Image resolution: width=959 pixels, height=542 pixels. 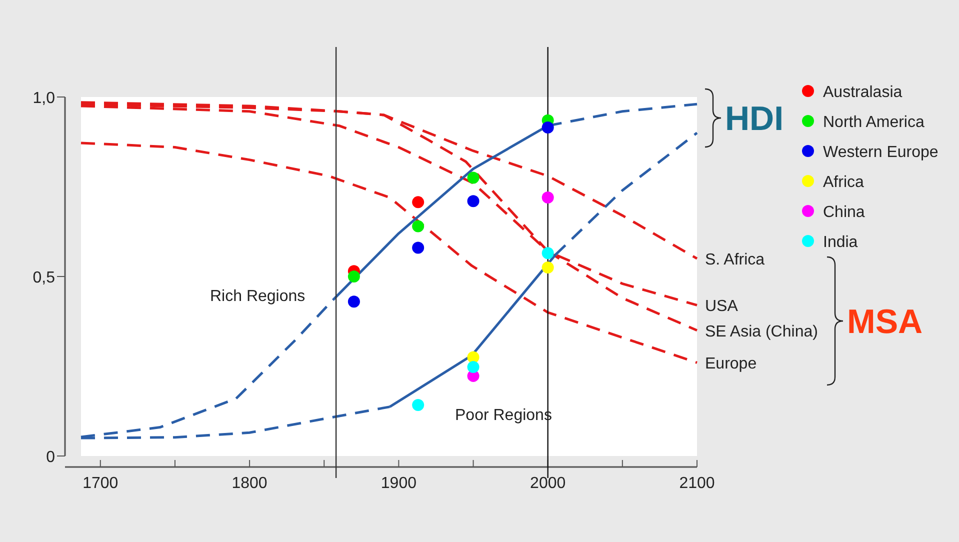 What do you see at coordinates (885, 322) in the screenshot?
I see `text: MSA` at bounding box center [885, 322].